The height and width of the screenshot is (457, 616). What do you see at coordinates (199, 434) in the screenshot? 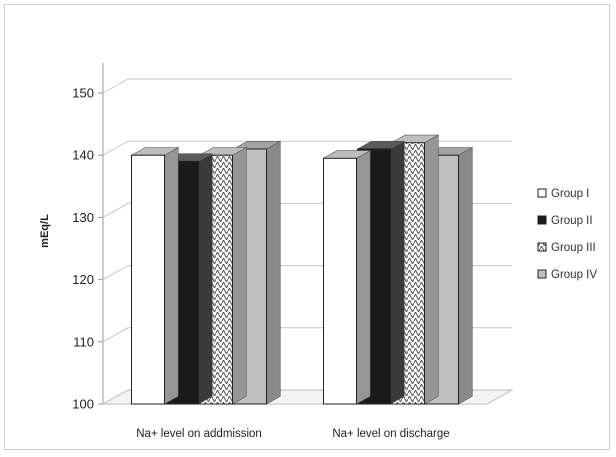
I see `x-tick-label: Na+ level on addmission` at bounding box center [199, 434].